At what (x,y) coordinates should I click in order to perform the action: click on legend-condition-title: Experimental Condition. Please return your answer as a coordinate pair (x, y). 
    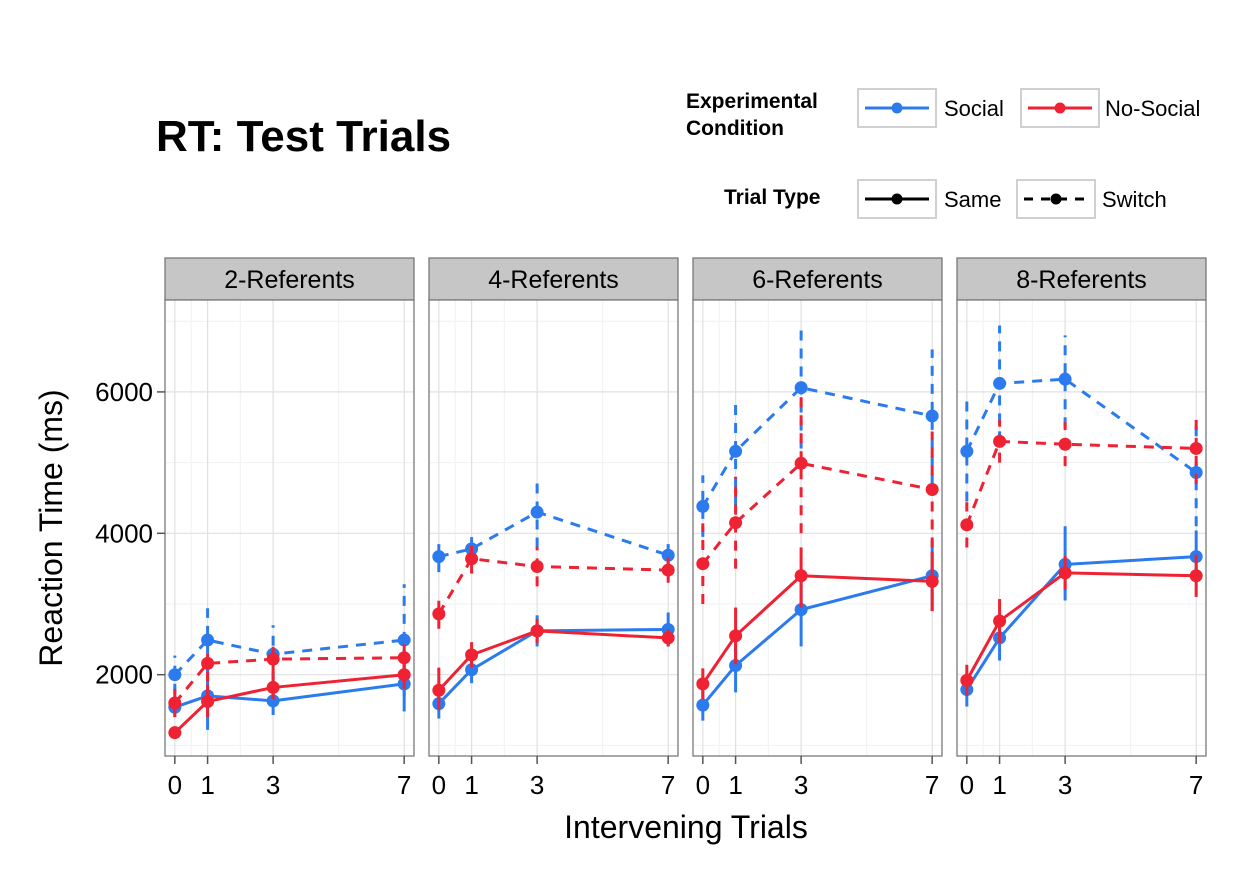
    Looking at the image, I should click on (752, 115).